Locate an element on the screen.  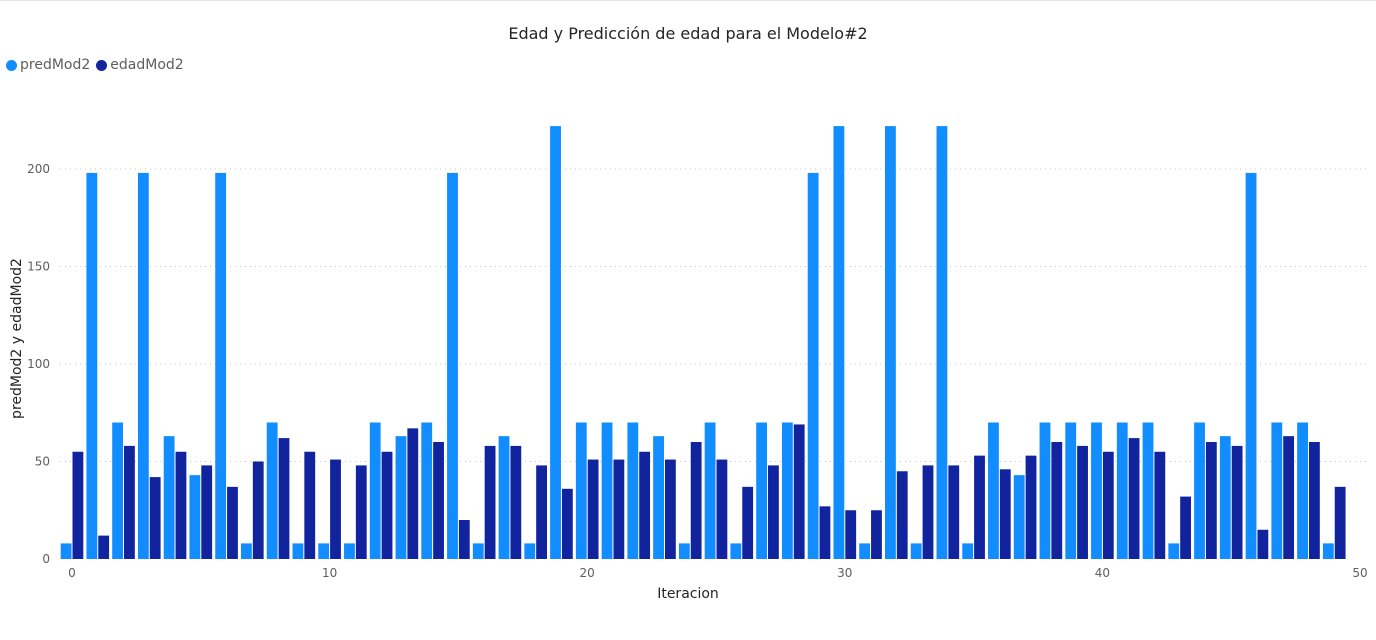
legend-item-predMod2: predMod2 is located at coordinates (48, 65).